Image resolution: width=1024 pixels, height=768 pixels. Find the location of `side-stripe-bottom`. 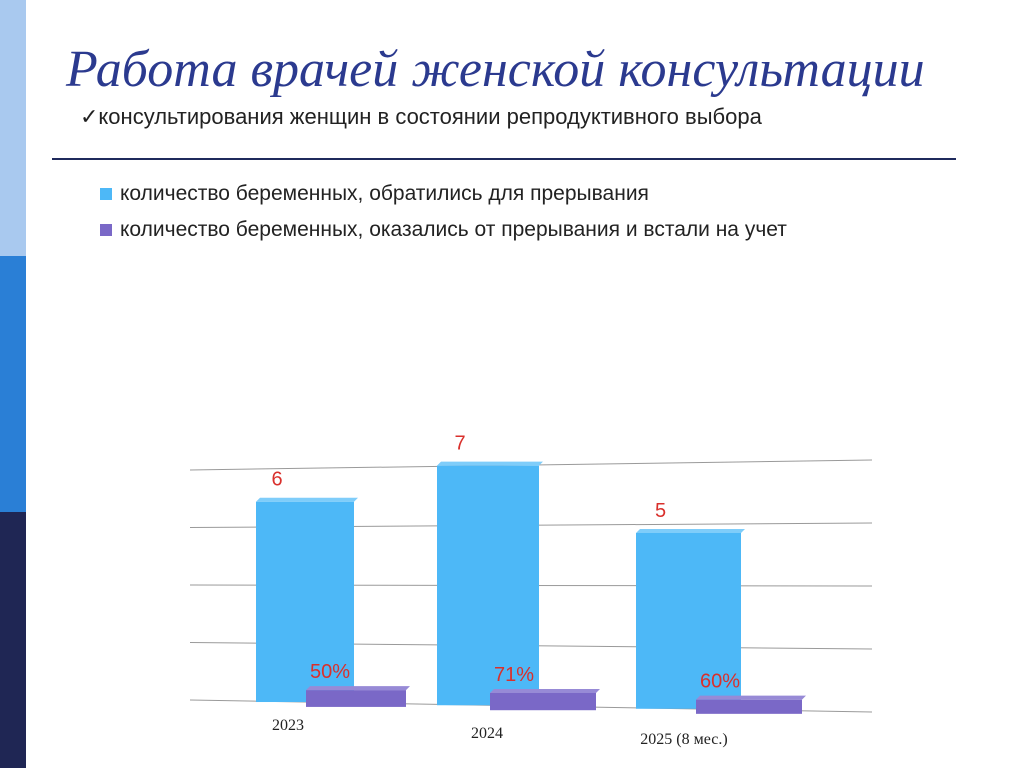

side-stripe-bottom is located at coordinates (13, 640).